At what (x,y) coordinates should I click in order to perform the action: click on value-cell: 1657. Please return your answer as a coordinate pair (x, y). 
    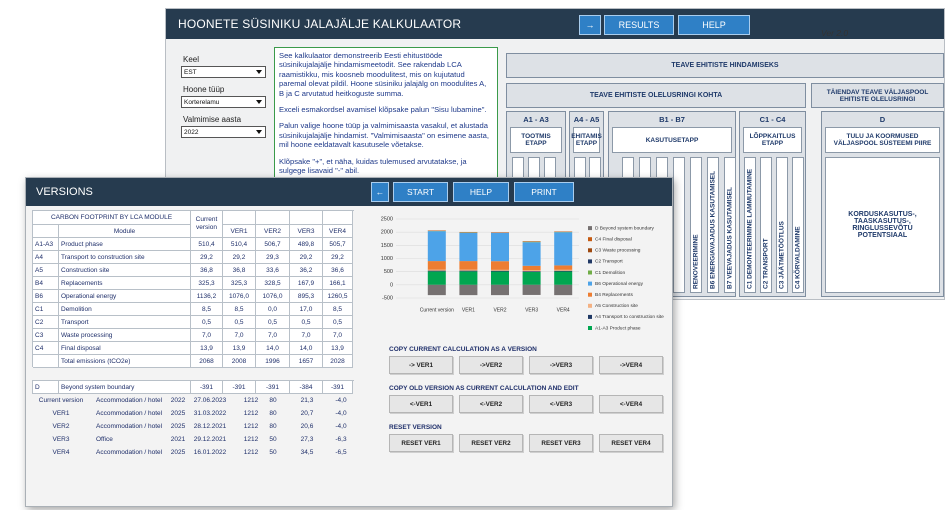
    Looking at the image, I should click on (306, 361).